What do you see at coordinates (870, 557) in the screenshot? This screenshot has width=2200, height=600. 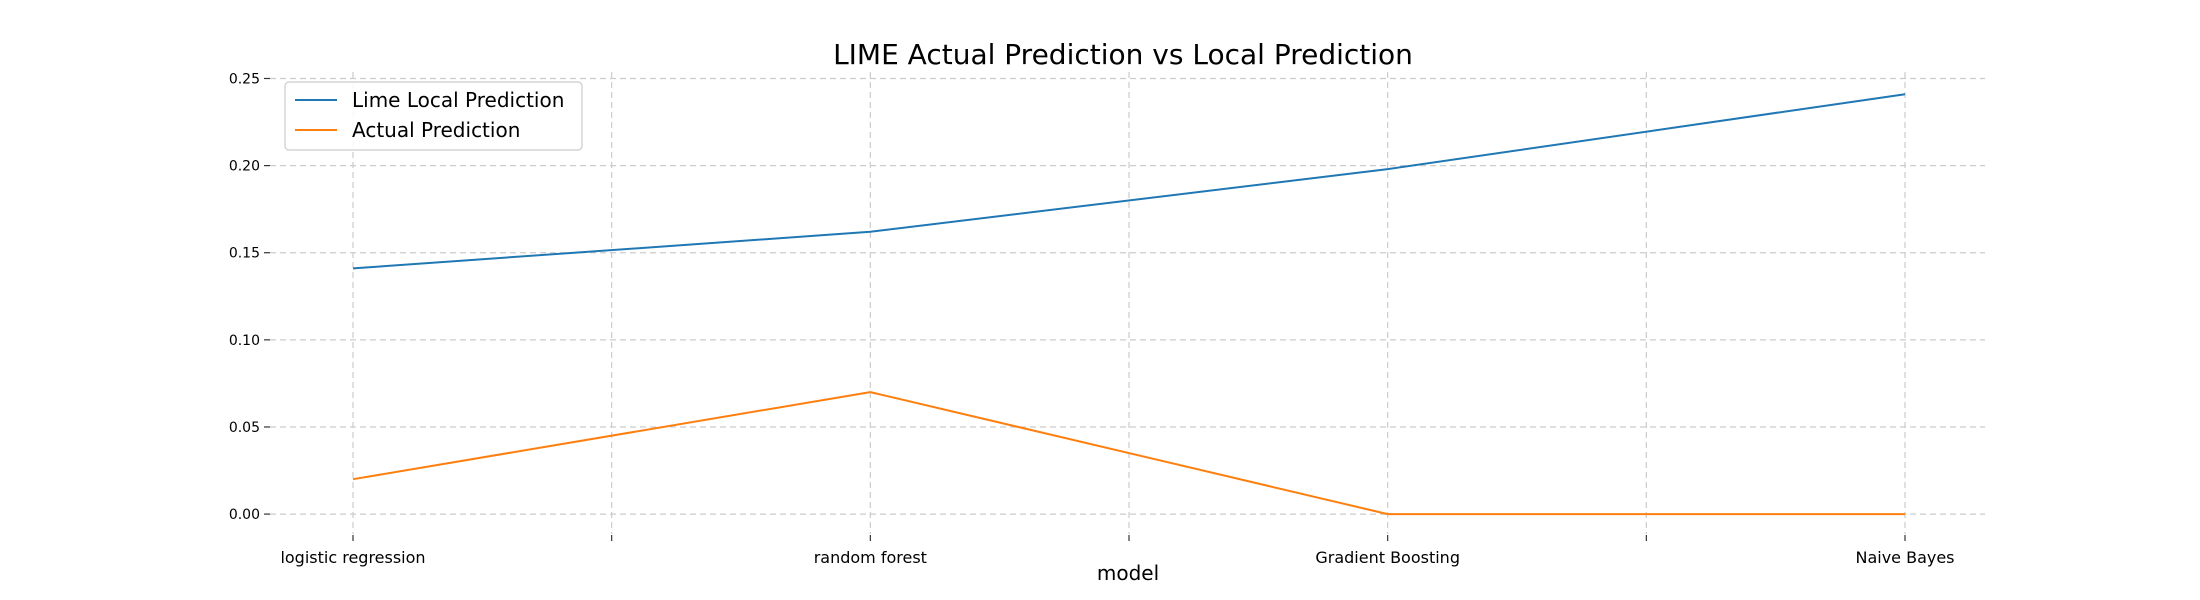 I see `x-tick-label: random forest` at bounding box center [870, 557].